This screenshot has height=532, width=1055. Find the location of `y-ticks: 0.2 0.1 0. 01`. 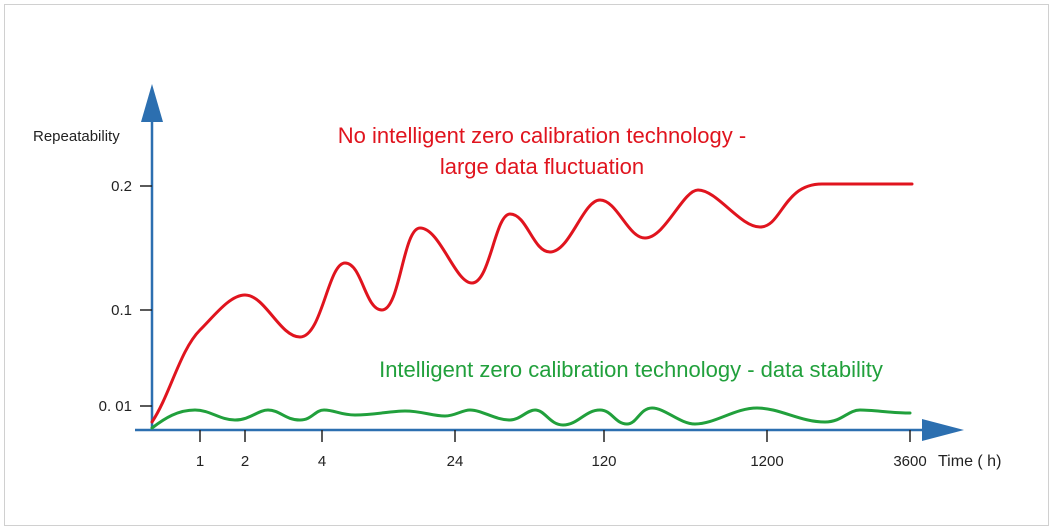

y-ticks: 0.2 0.1 0. 01 is located at coordinates (125, 296).